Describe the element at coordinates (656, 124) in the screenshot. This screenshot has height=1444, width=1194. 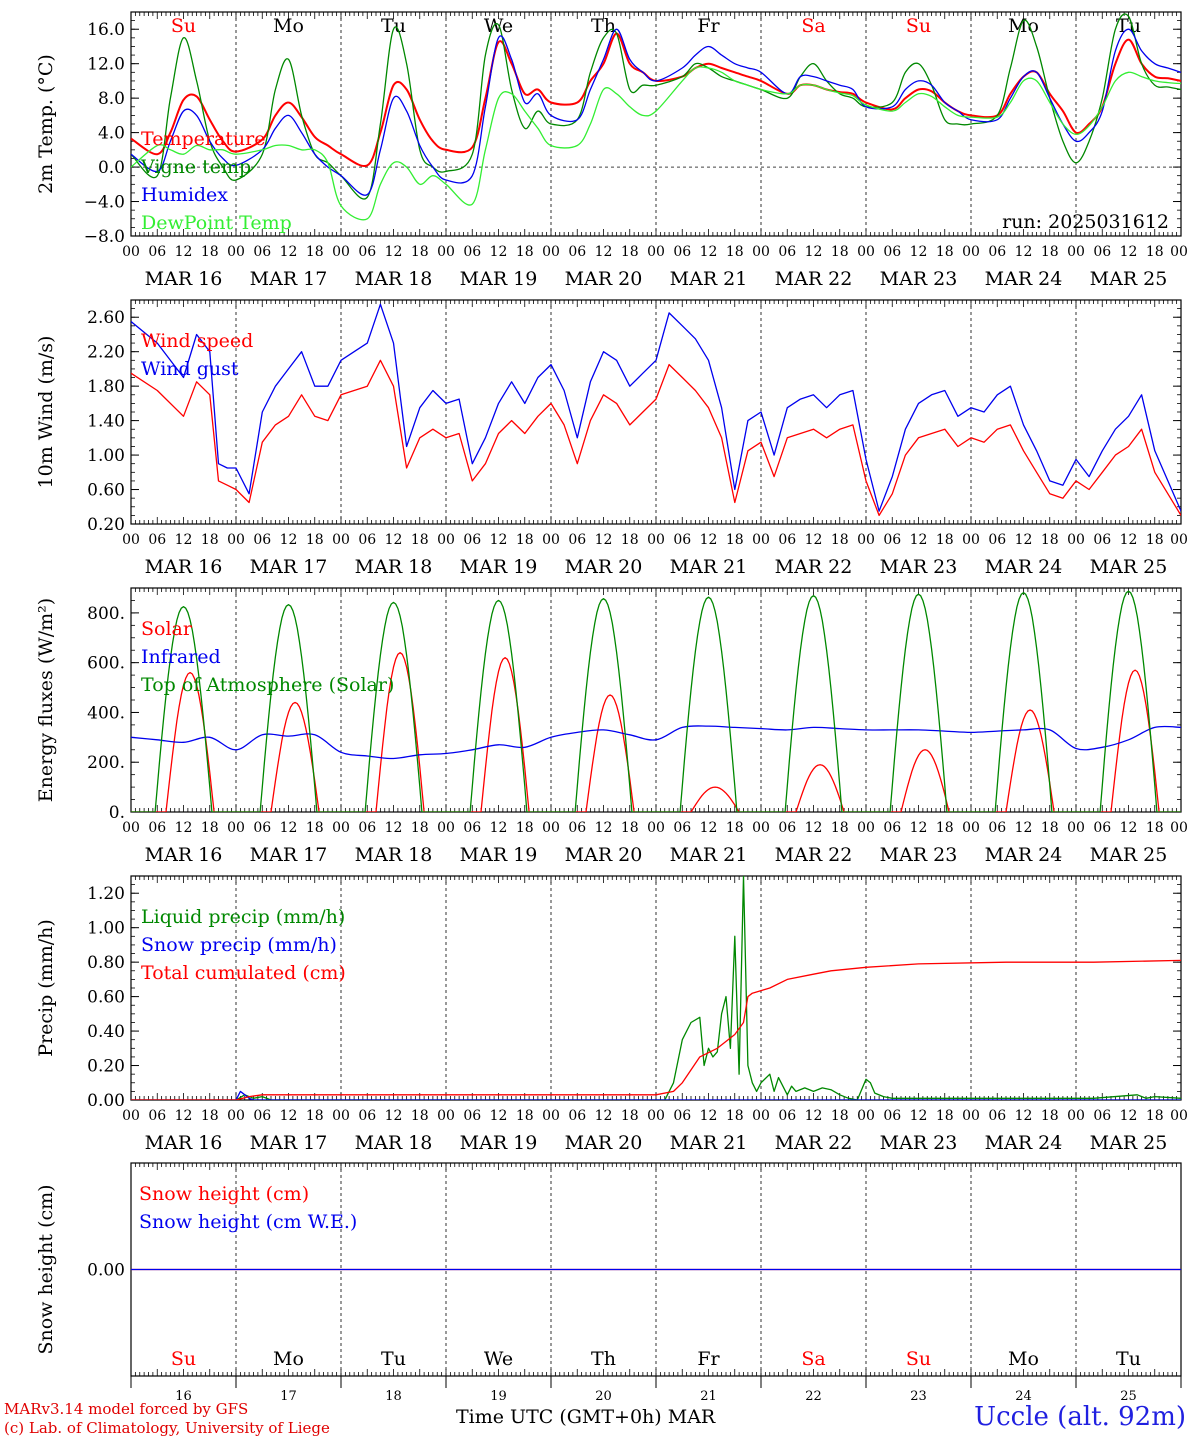
I see `plot-frame` at that location.